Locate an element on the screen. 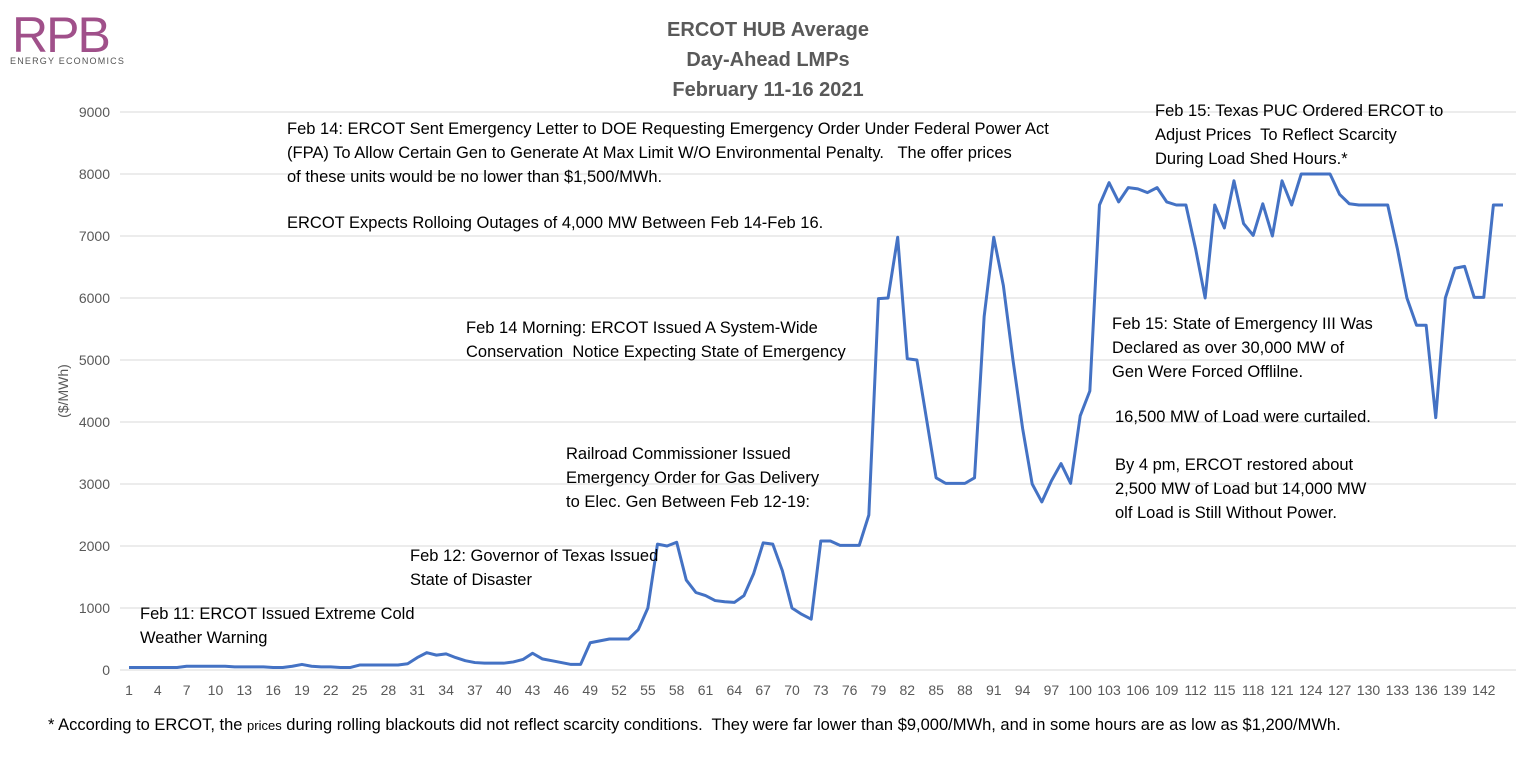  x-tick-label: 139 is located at coordinates (1455, 690).